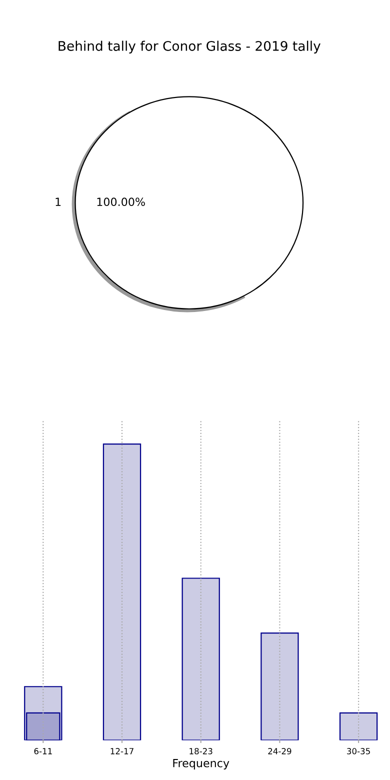 The image size is (390, 780). I want to click on x-tick-label: 12-17, so click(122, 751).